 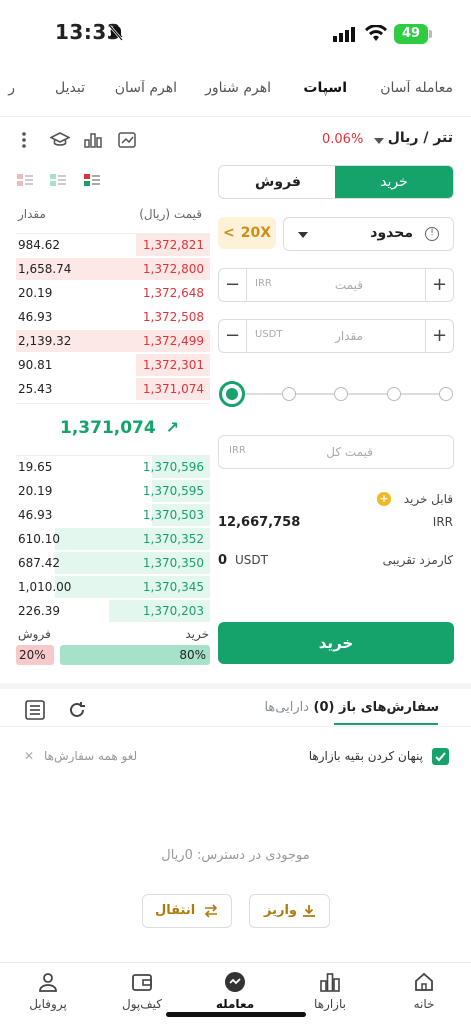 I want to click on ask-row: 1,658.74 1,372,800, so click(x=113, y=270).